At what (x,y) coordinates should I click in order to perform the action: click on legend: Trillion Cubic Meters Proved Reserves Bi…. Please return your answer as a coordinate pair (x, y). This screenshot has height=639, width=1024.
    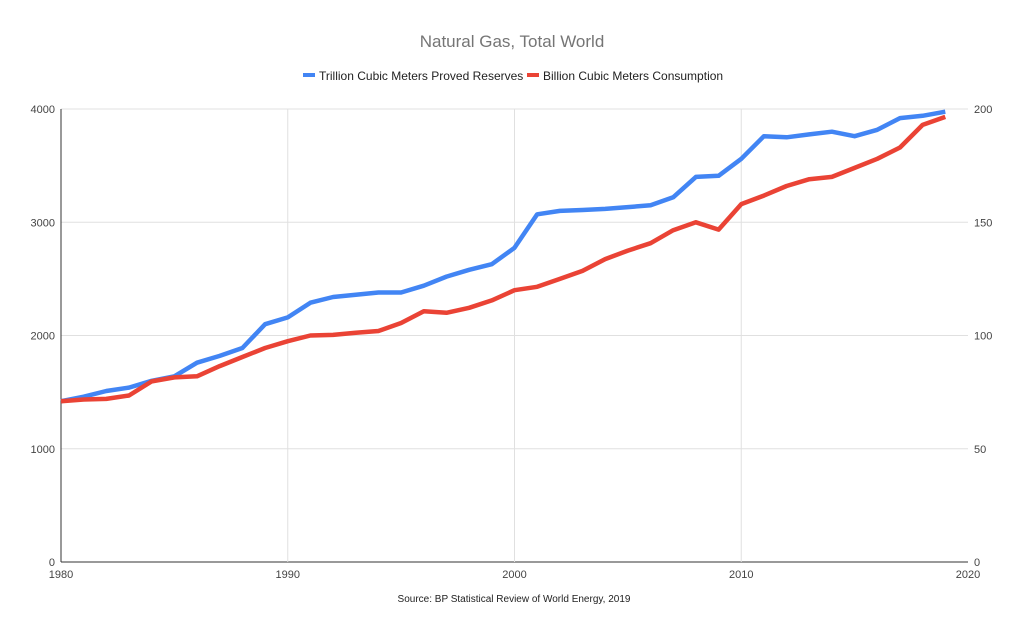
    Looking at the image, I should click on (513, 76).